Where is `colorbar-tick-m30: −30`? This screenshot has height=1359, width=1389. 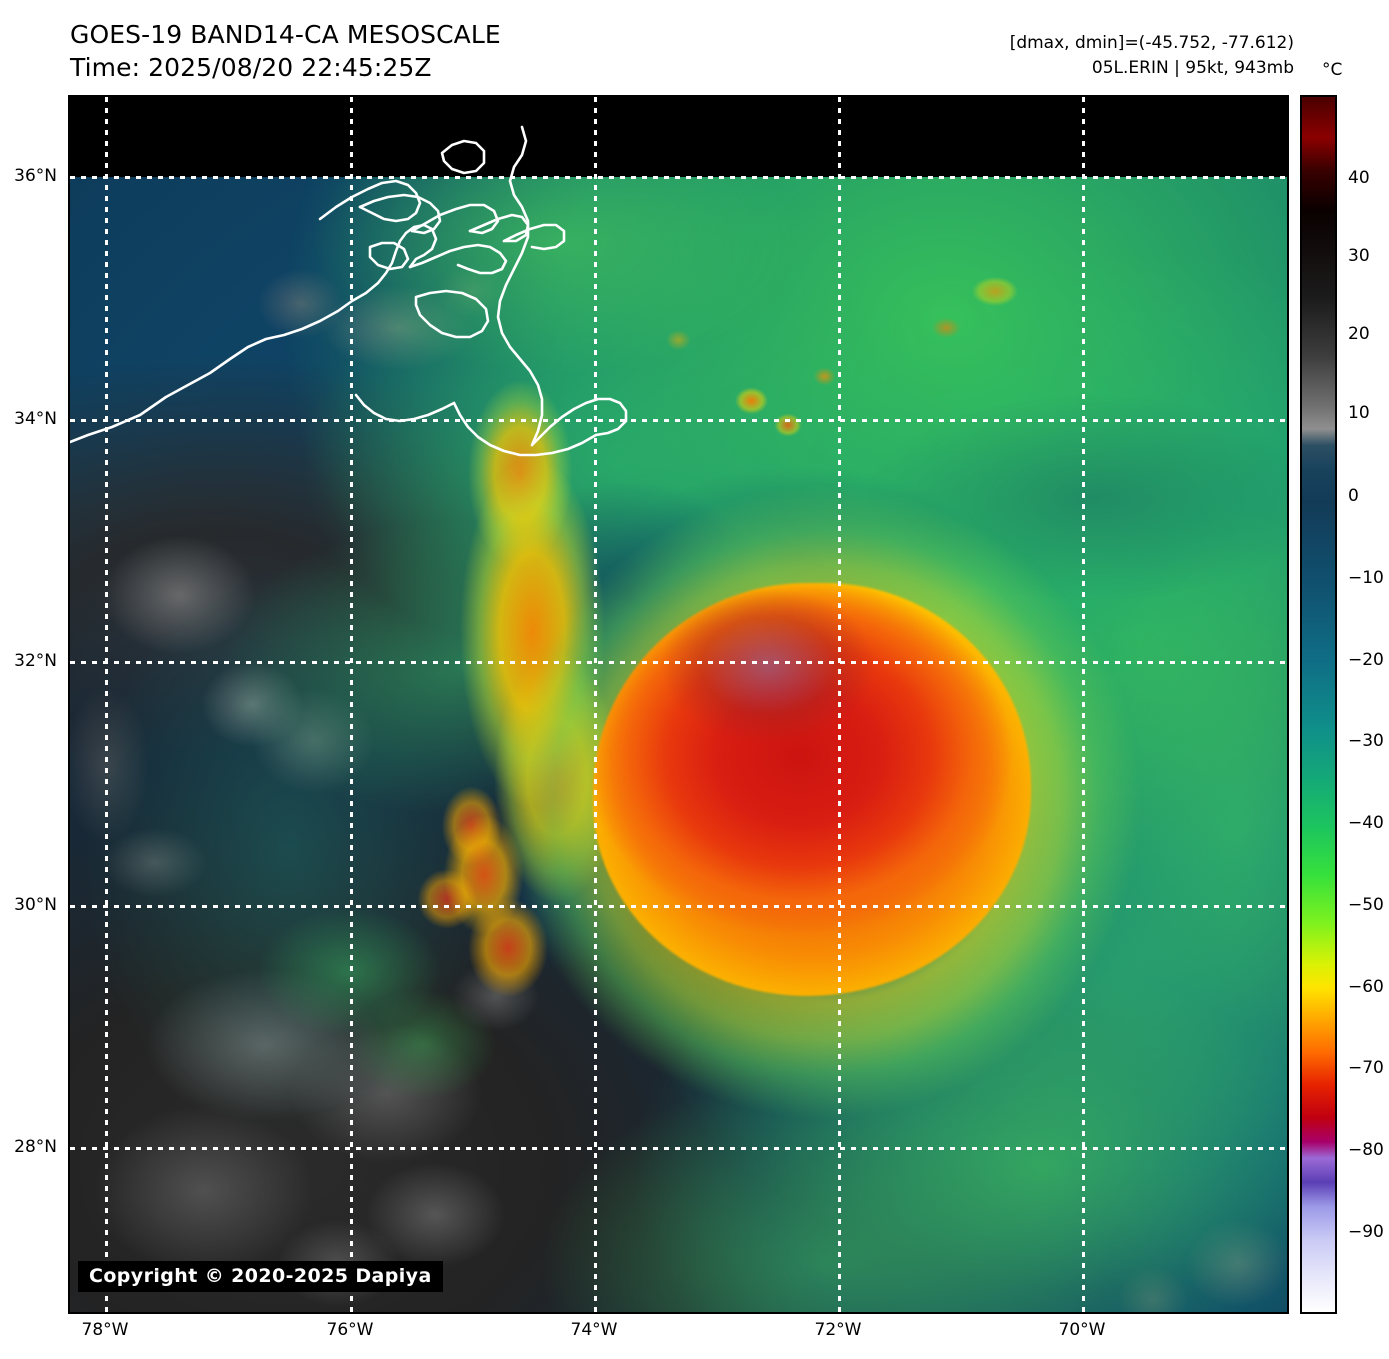
colorbar-tick-m30: −30 is located at coordinates (1366, 741).